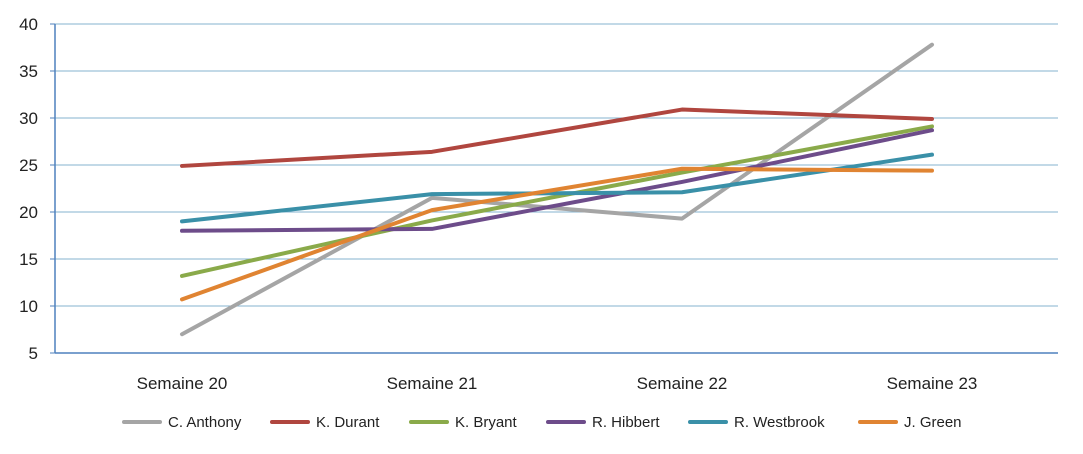  I want to click on y-tick-label: 25, so click(28, 165).